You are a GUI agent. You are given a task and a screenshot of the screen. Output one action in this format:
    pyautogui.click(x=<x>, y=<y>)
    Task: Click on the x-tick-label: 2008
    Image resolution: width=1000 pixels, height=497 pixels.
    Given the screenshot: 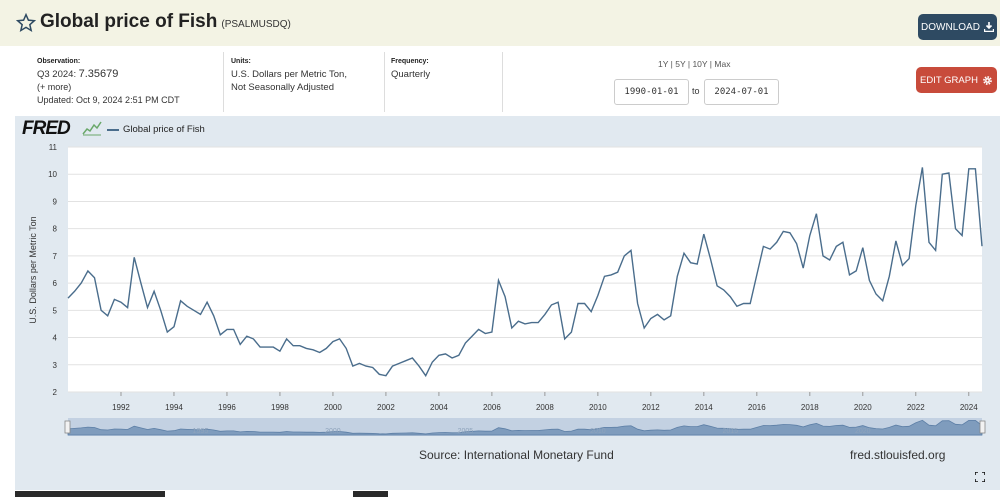 What is the action you would take?
    pyautogui.click(x=545, y=407)
    